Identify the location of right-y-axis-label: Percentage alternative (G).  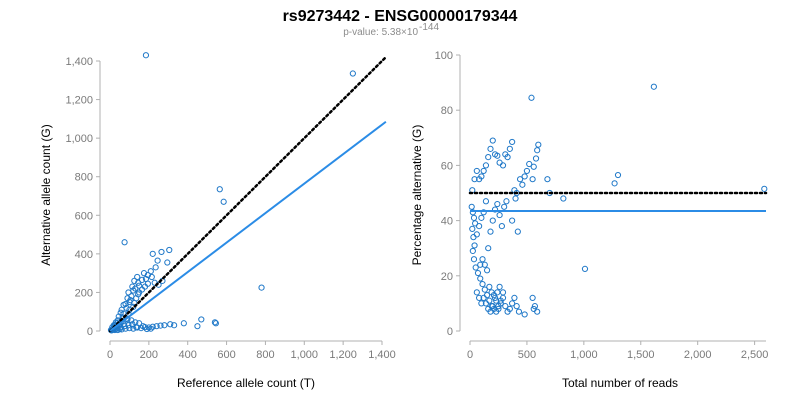
(417, 195).